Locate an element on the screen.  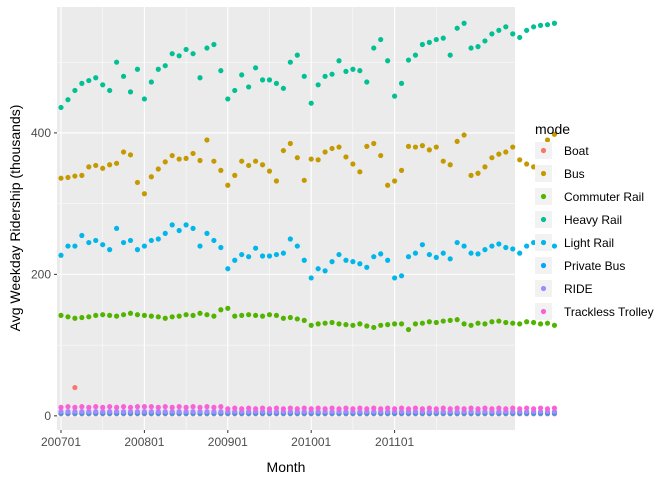
legend-item: Bus is located at coordinates (560, 173).